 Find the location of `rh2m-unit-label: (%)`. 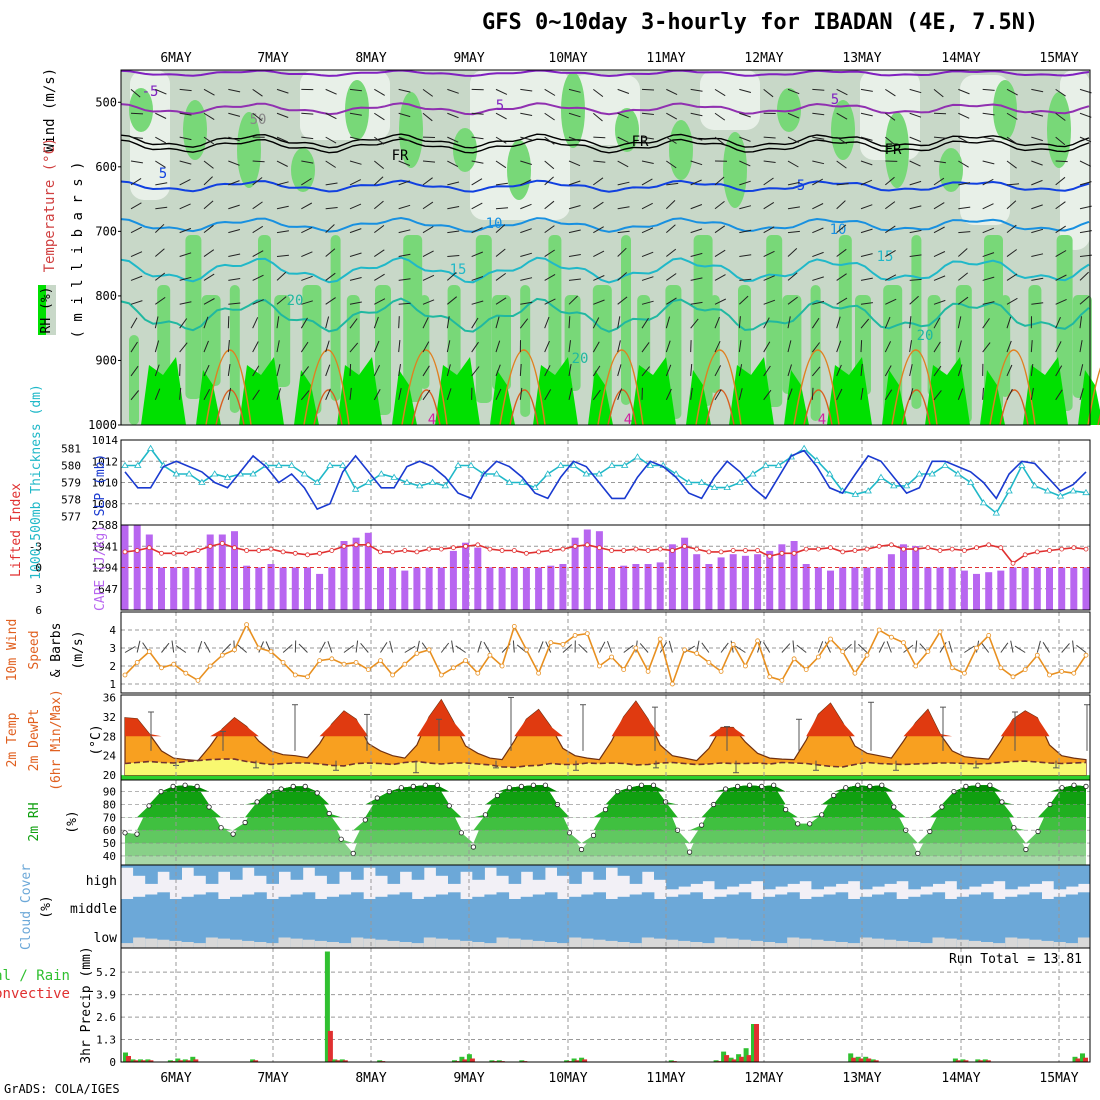

rh2m-unit-label: (%) is located at coordinates (72, 821).